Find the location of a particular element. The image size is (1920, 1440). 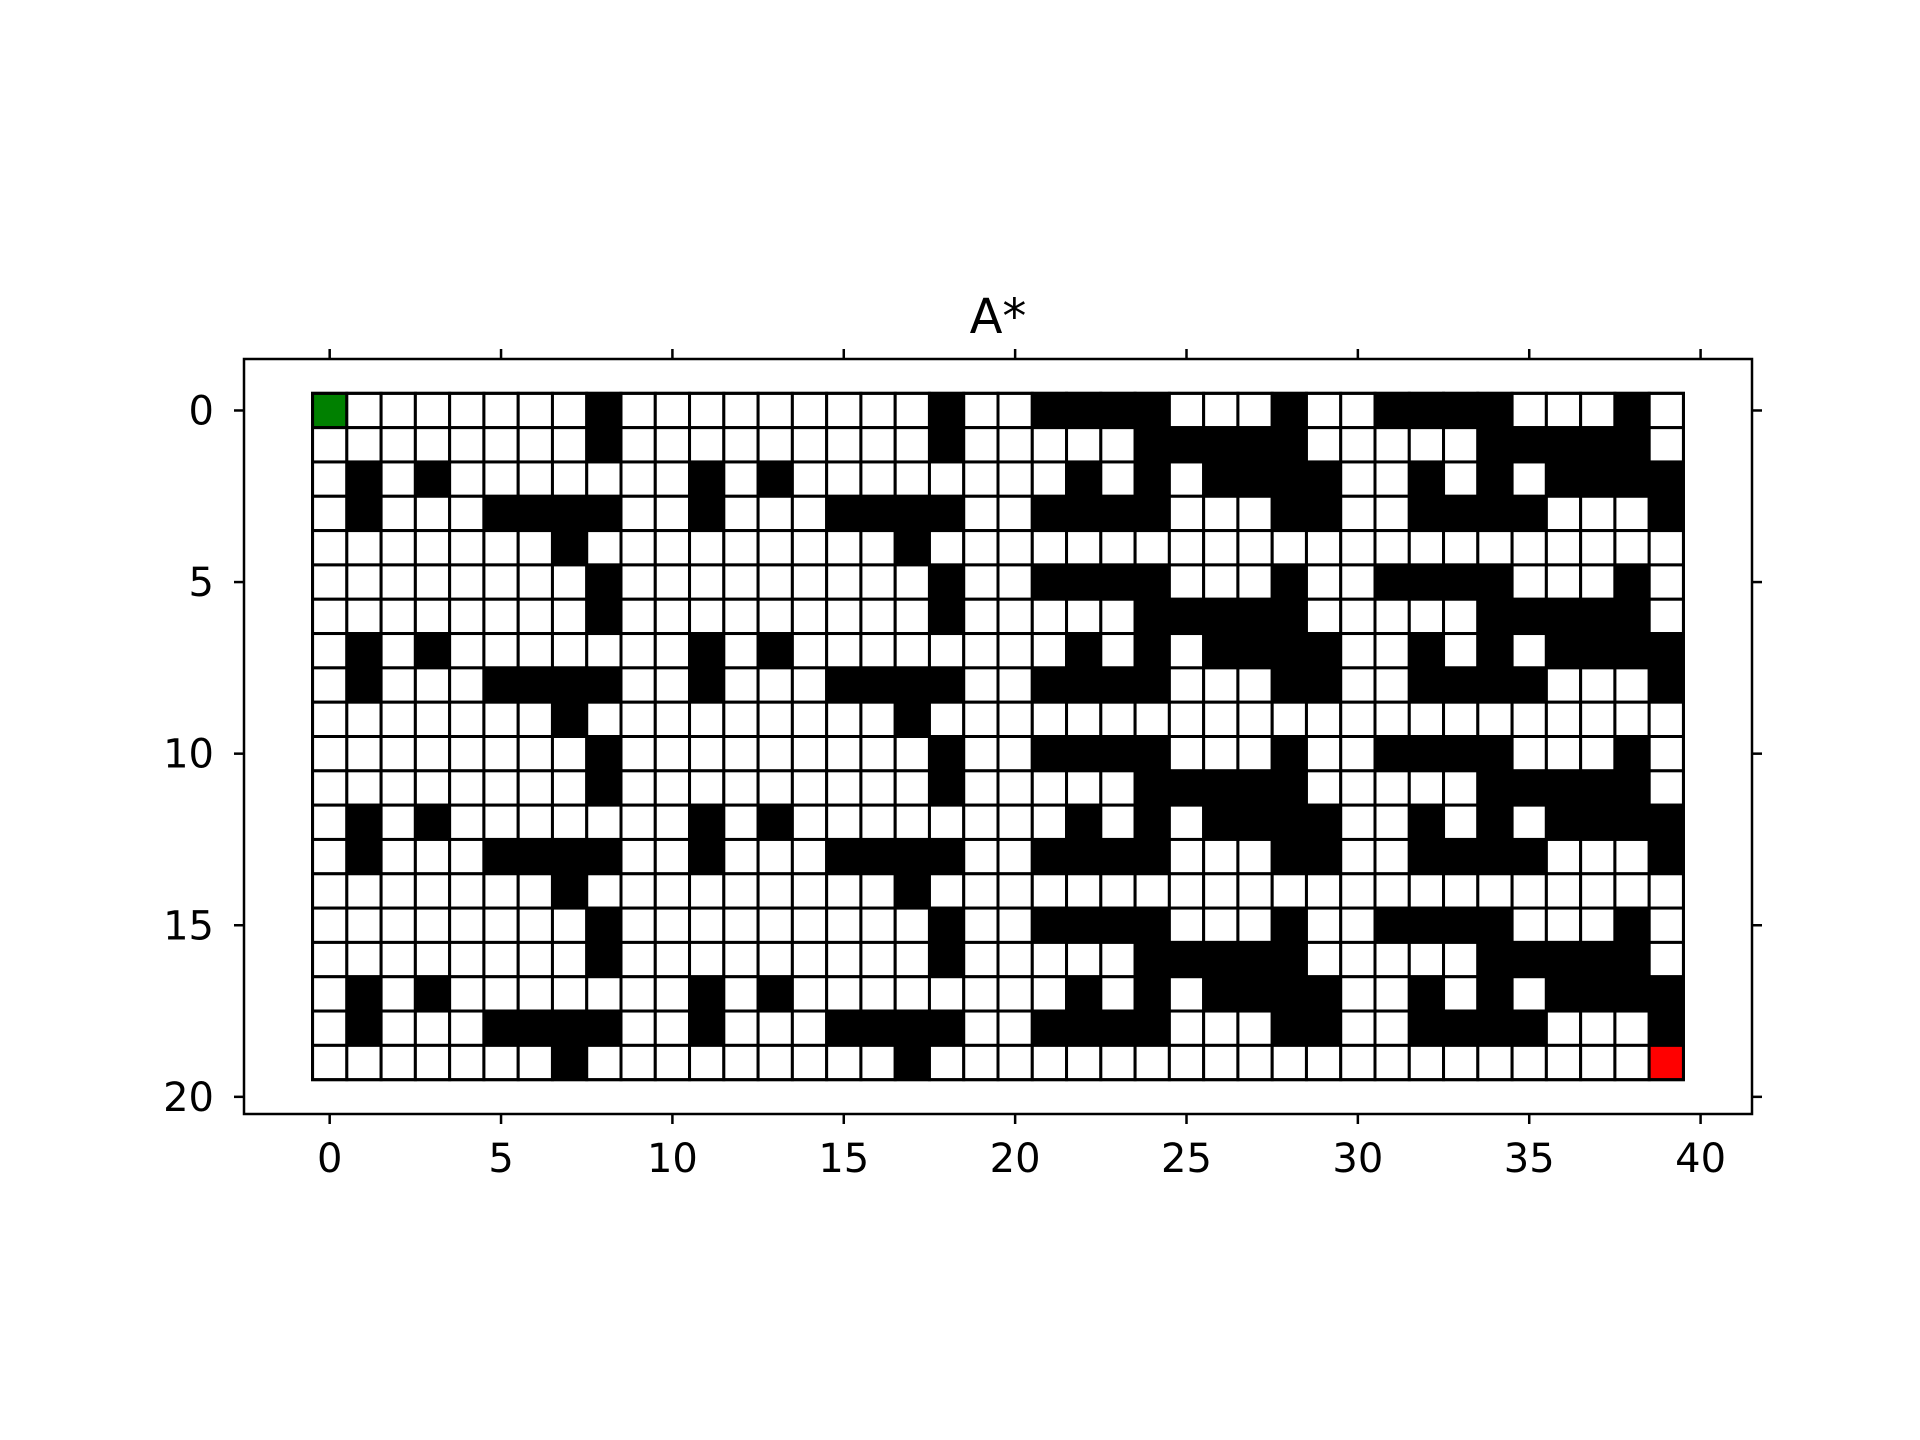

y-tick-label: 15 is located at coordinates (188, 926).